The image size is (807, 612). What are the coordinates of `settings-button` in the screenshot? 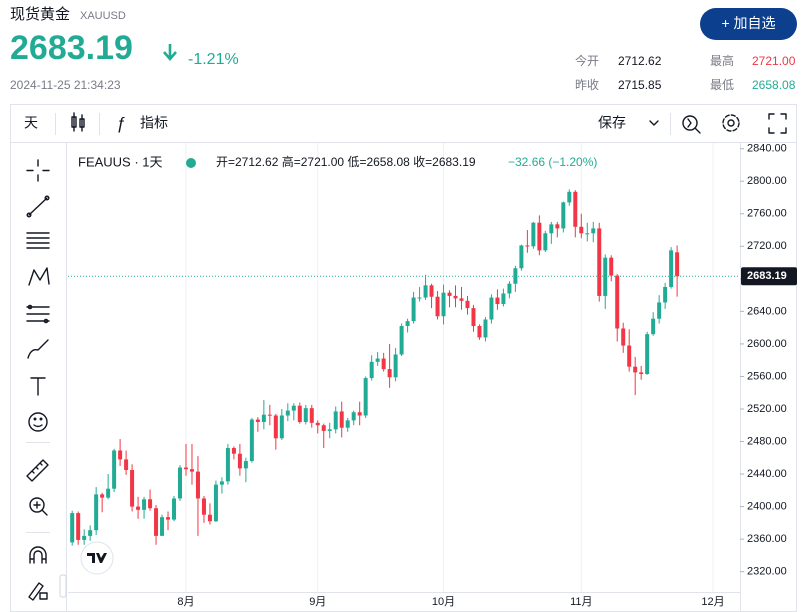 It's located at (731, 123).